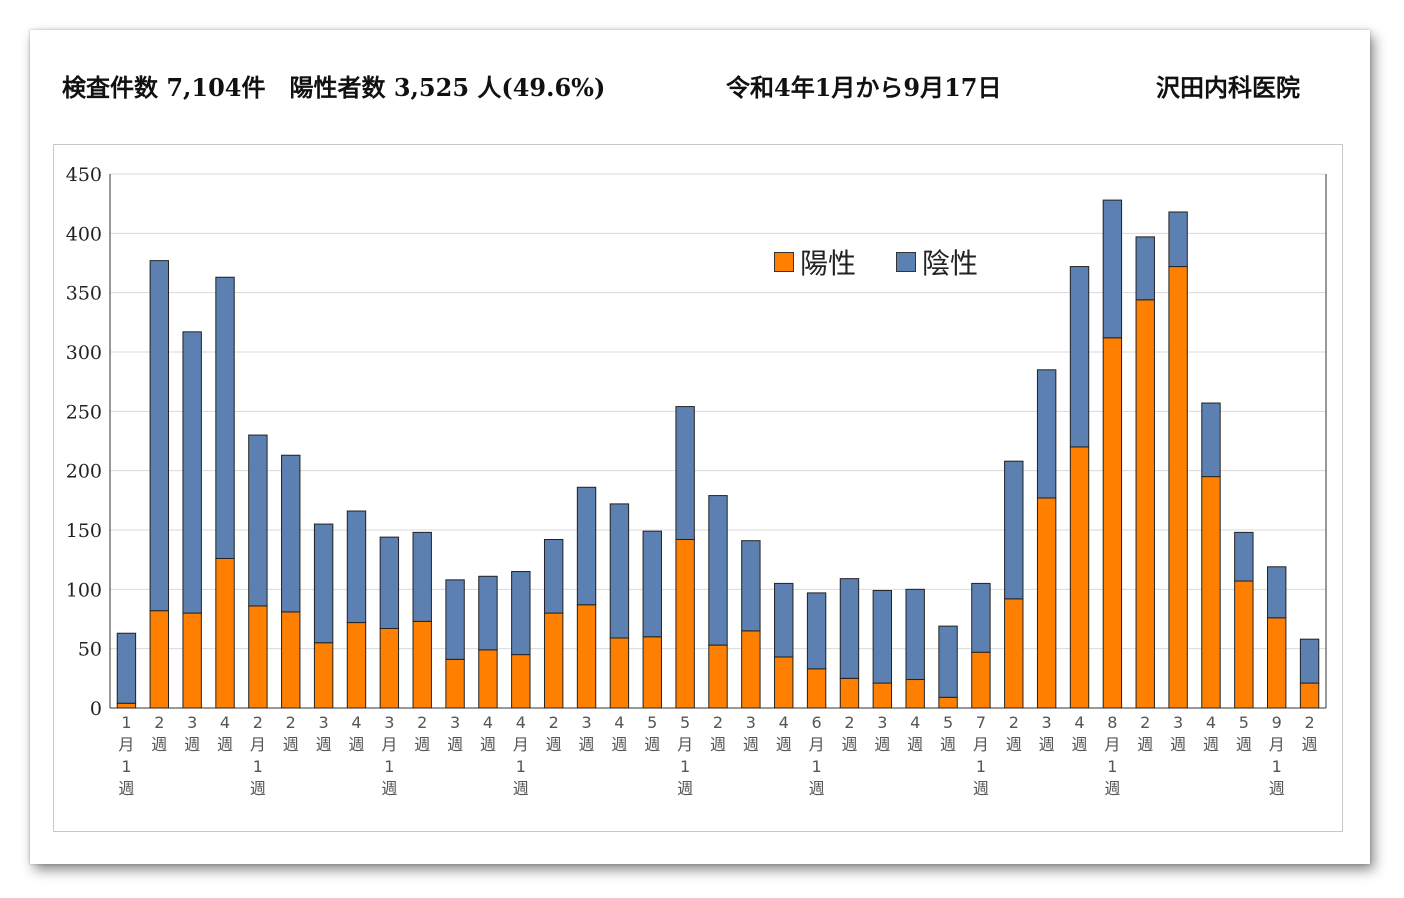 The image size is (1404, 898). What do you see at coordinates (784, 262) in the screenshot?
I see `legend-swatch-positive` at bounding box center [784, 262].